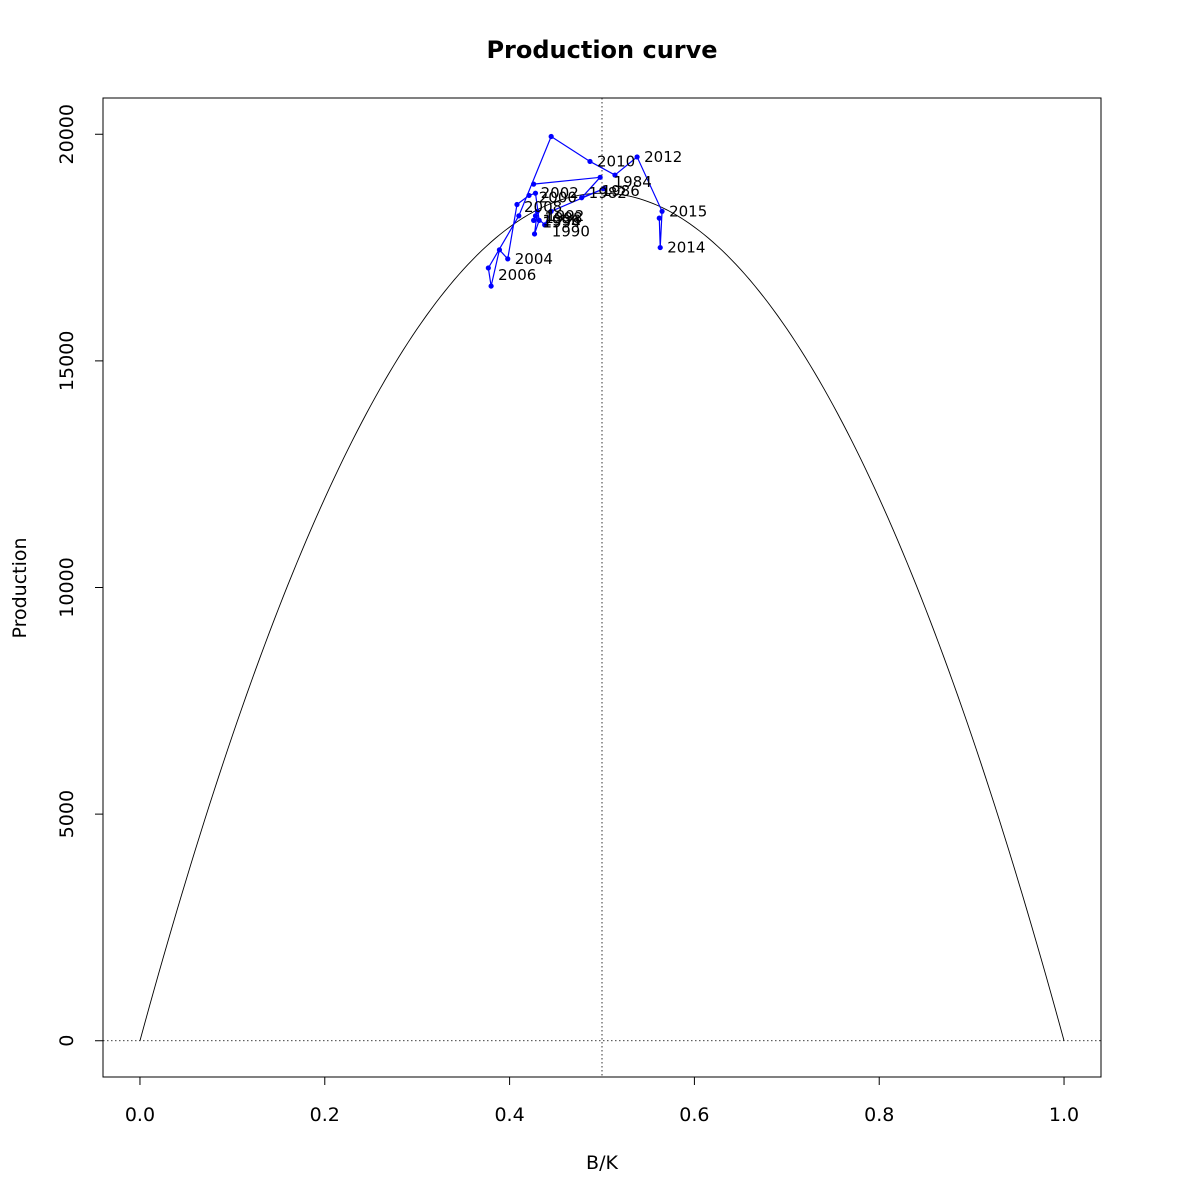  What do you see at coordinates (633, 182) in the screenshot?
I see `year-label: 1984` at bounding box center [633, 182].